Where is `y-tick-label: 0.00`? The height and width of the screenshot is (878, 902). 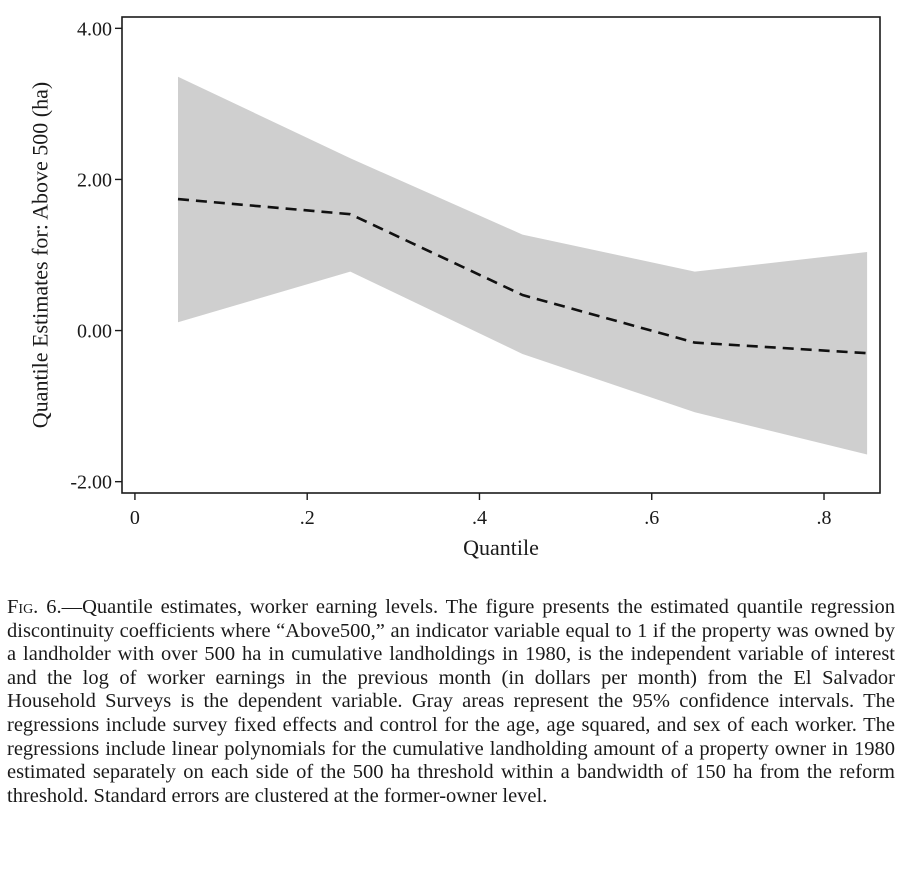 y-tick-label: 0.00 is located at coordinates (94, 332).